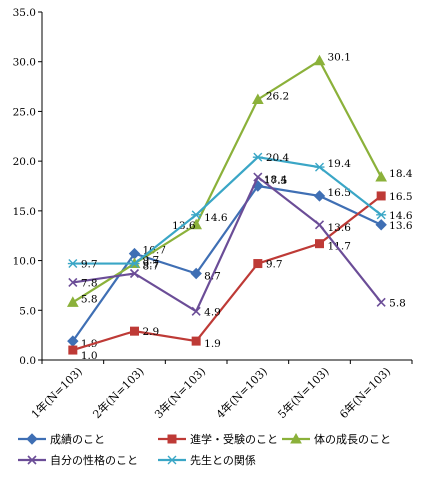  What do you see at coordinates (277, 96) in the screenshot?
I see `data-label: 26.2` at bounding box center [277, 96].